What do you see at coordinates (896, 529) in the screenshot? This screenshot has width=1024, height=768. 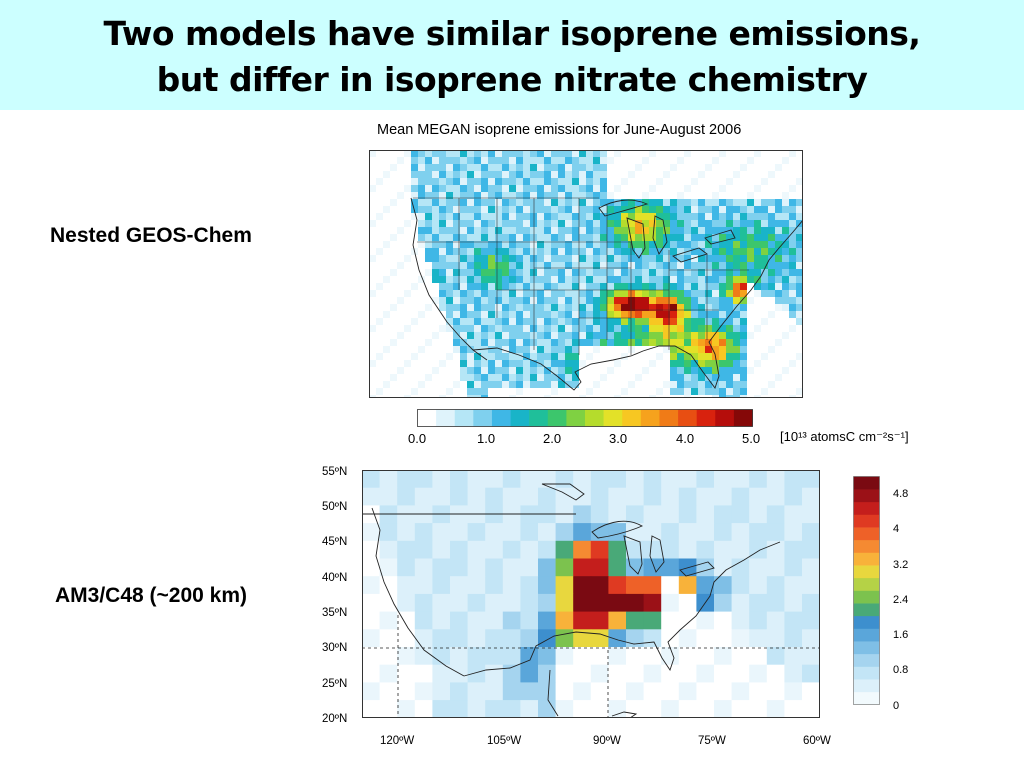 I see `cb2-tick-label: 4` at bounding box center [896, 529].